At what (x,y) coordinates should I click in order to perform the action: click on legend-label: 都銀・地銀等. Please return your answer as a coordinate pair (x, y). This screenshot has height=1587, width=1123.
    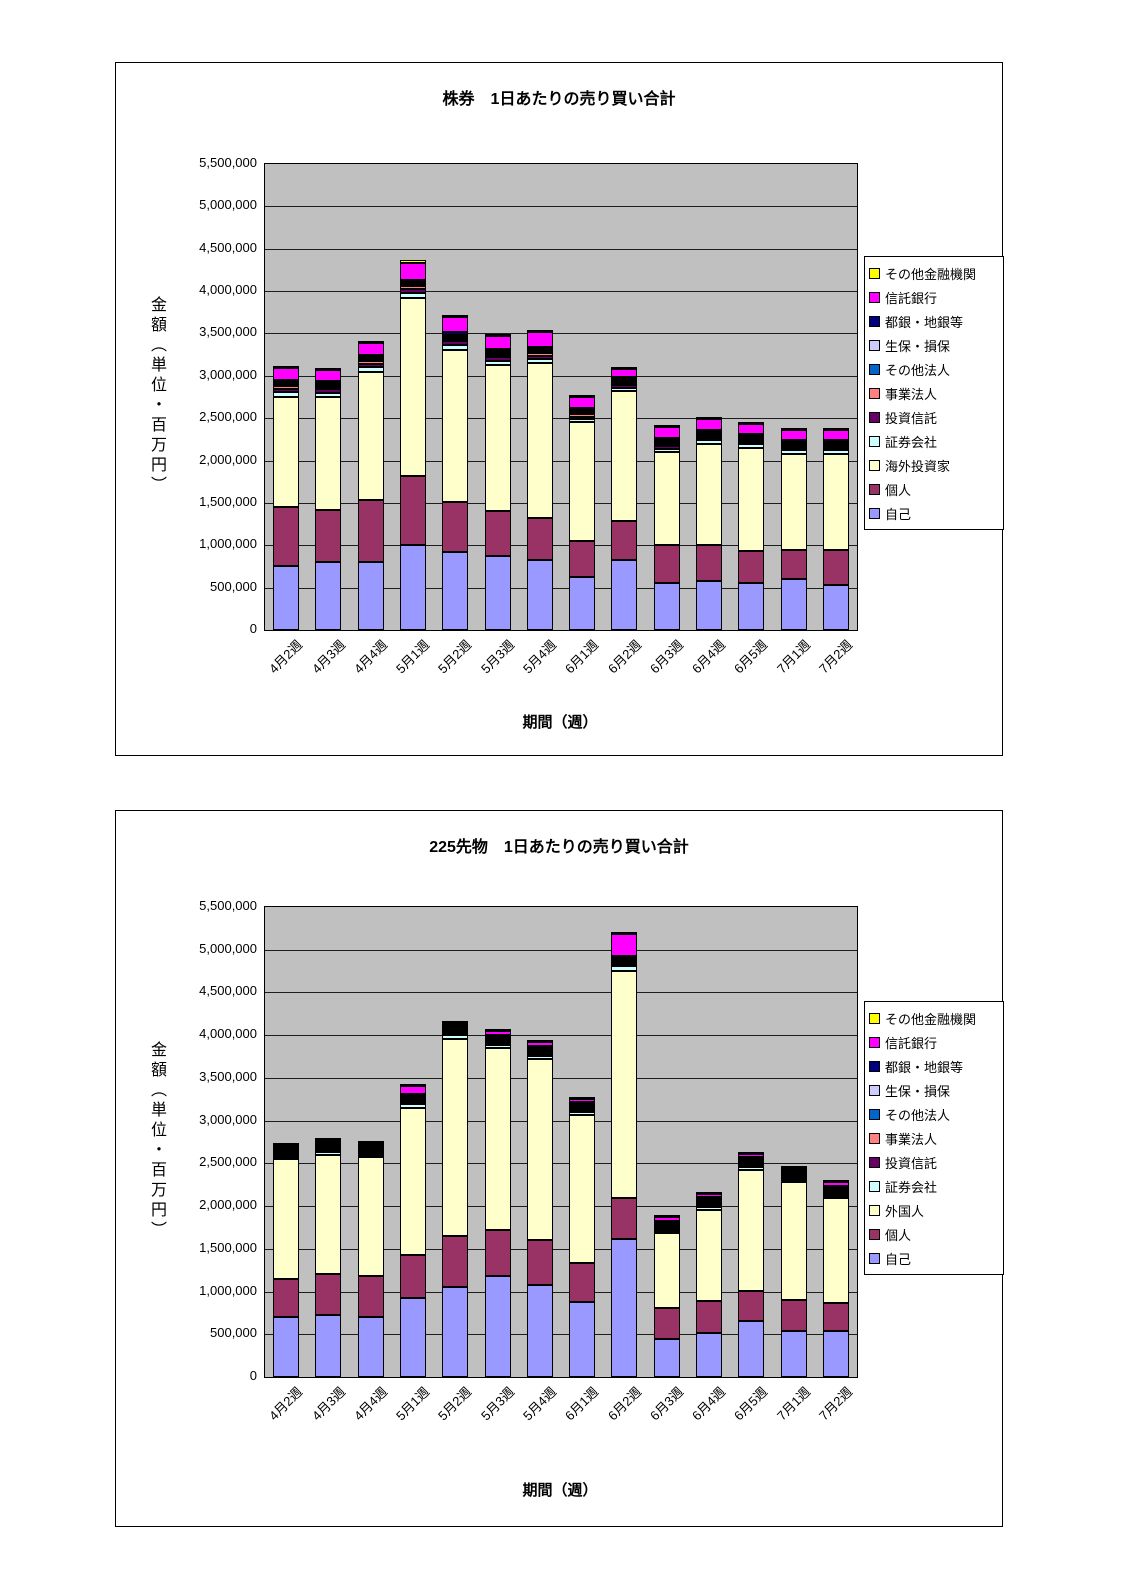
    Looking at the image, I should click on (924, 1067).